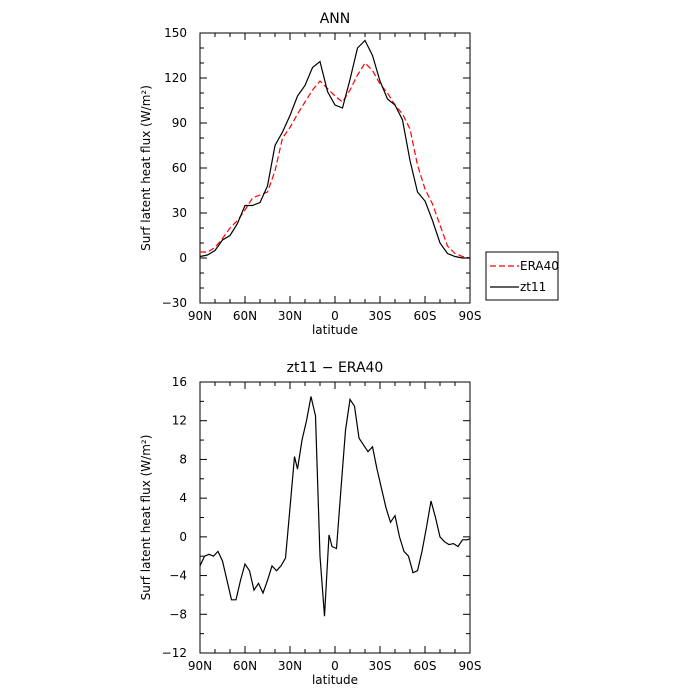 The height and width of the screenshot is (700, 700). What do you see at coordinates (179, 213) in the screenshot?
I see `y-tick-label: 30` at bounding box center [179, 213].